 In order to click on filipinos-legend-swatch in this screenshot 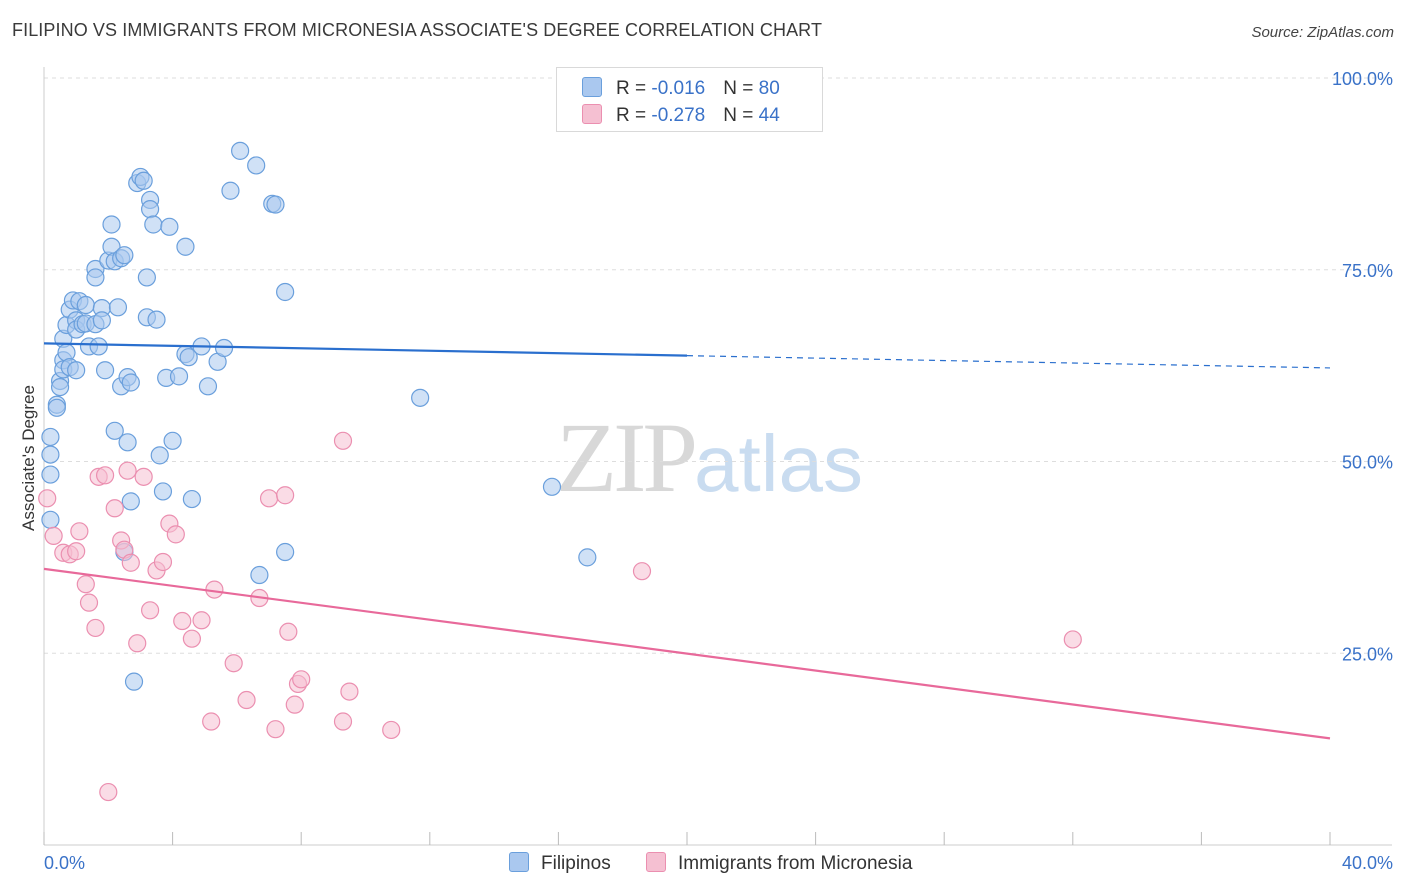, I will do `click(519, 862)`.